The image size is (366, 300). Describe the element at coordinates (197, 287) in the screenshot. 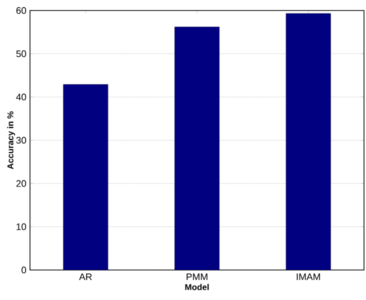

I see `x-axis-title: Model` at that location.